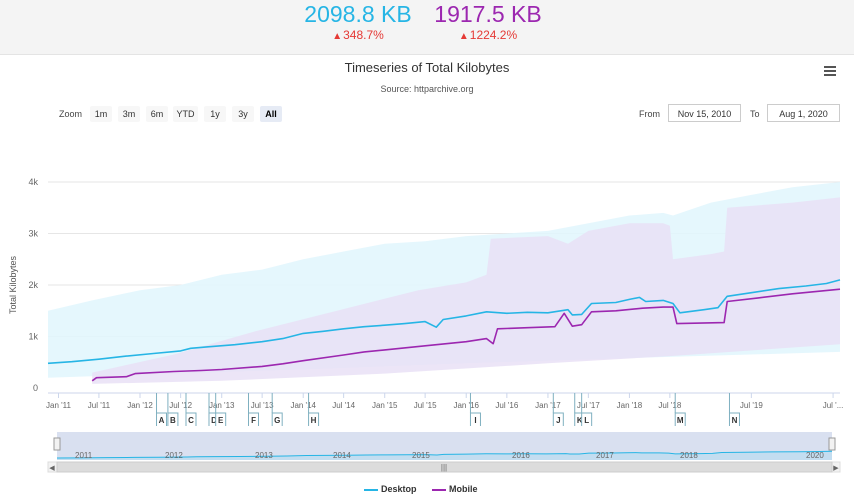  I want to click on to-date-input: Aug 1, 2020, so click(803, 113).